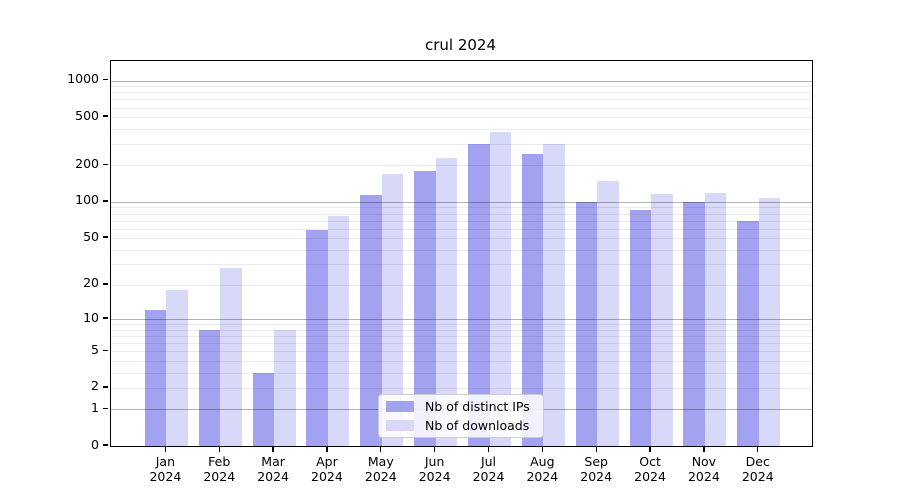 The width and height of the screenshot is (900, 500). Describe the element at coordinates (165, 449) in the screenshot. I see `x-tick-jan-2024` at that location.